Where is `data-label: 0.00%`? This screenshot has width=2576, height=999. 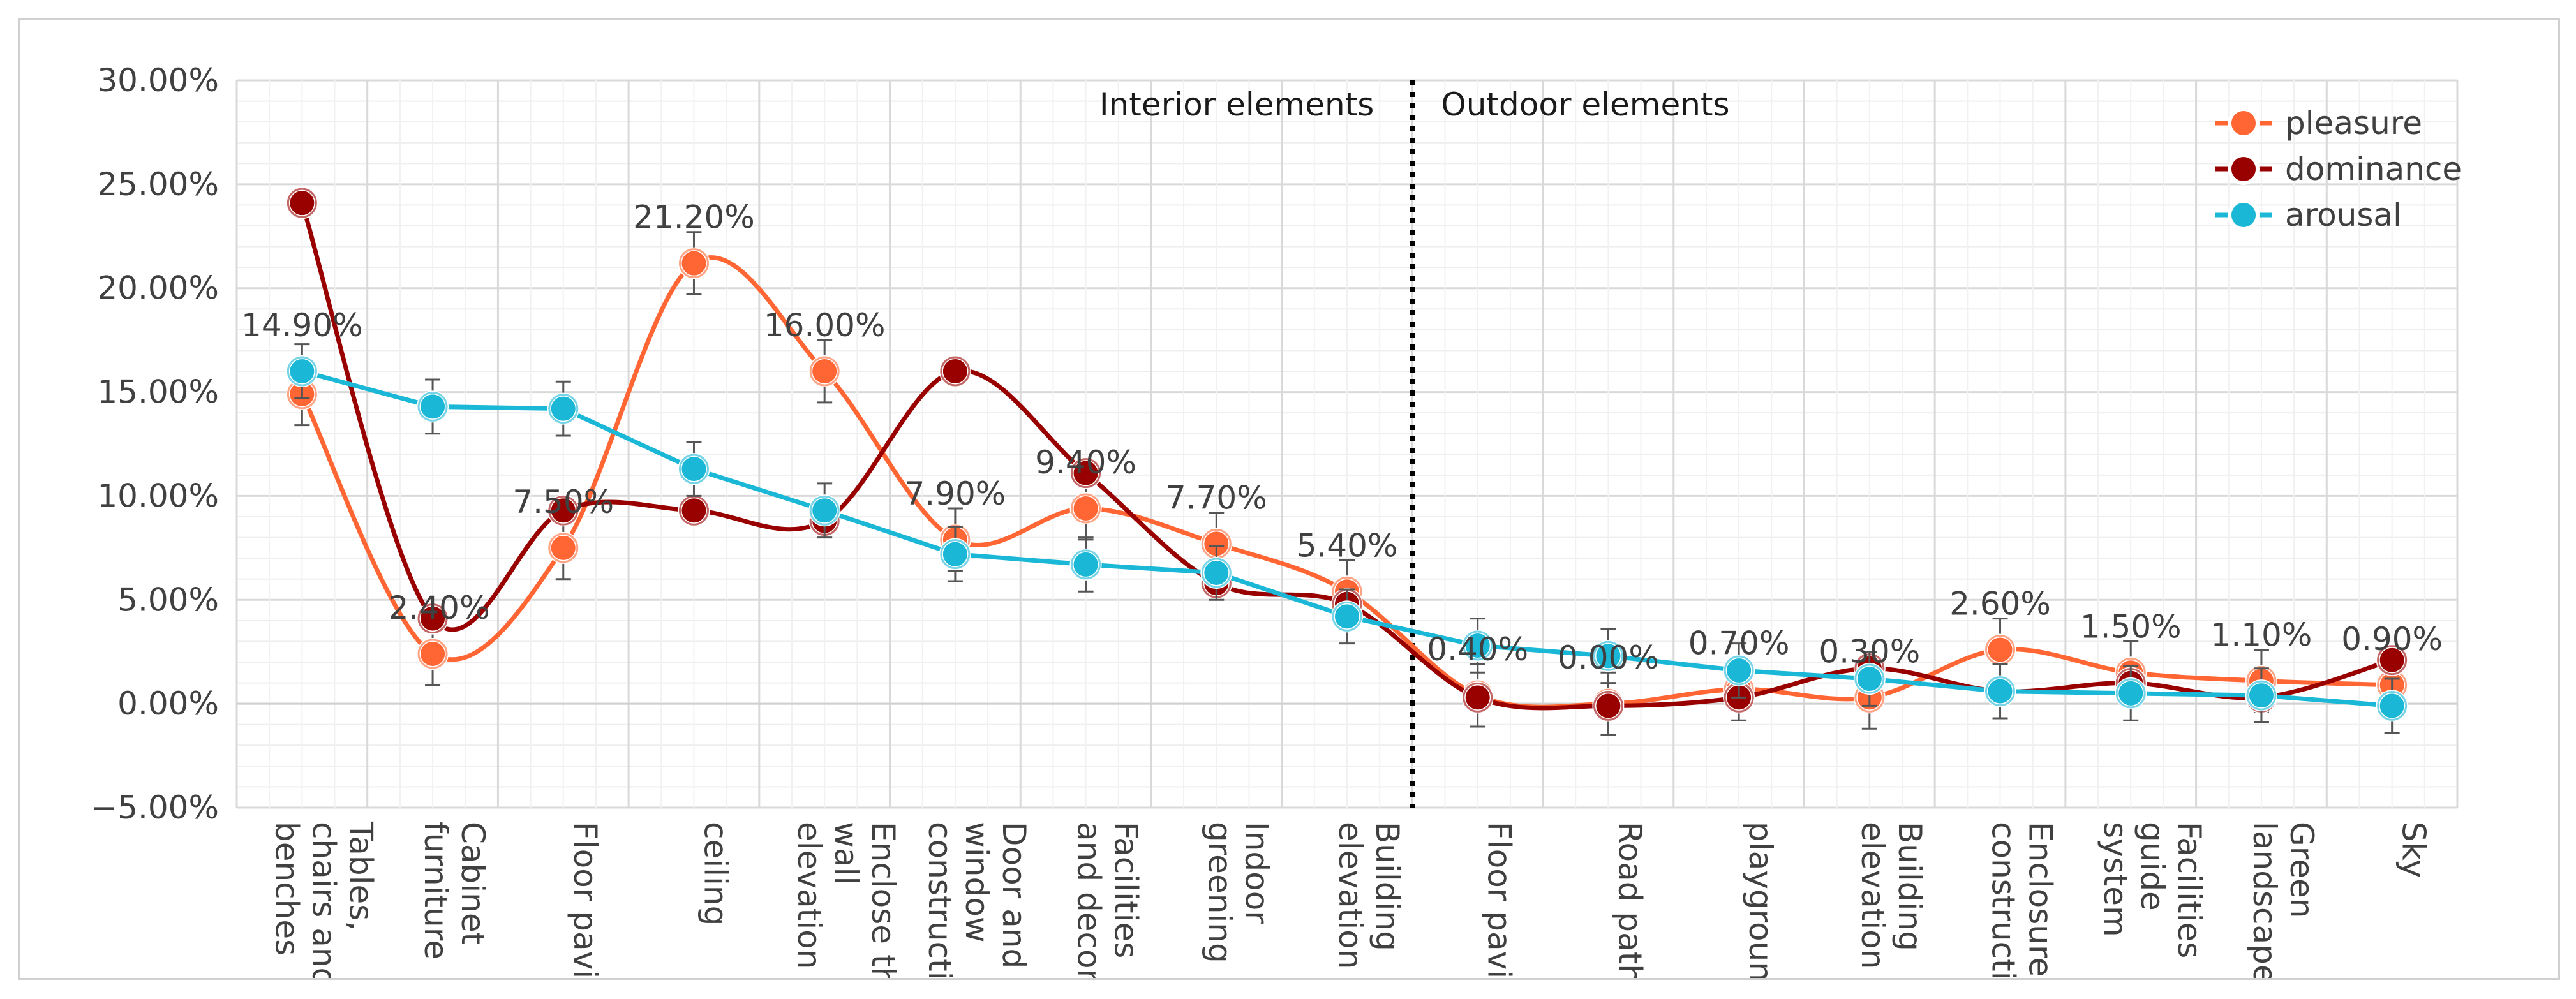 data-label: 0.00% is located at coordinates (1608, 657).